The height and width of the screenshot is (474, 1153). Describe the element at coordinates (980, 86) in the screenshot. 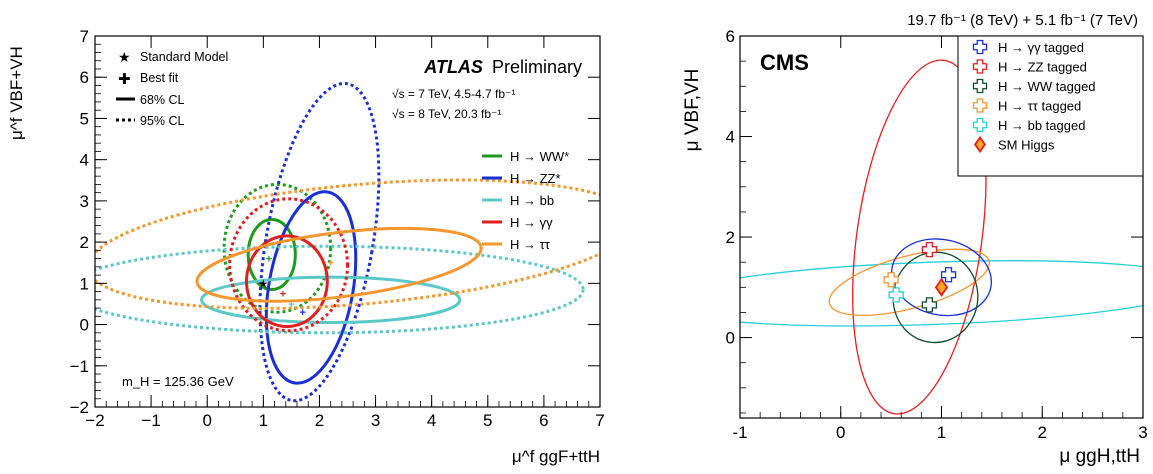

I see `cms-legend-swatch-h-ww-tagged` at that location.